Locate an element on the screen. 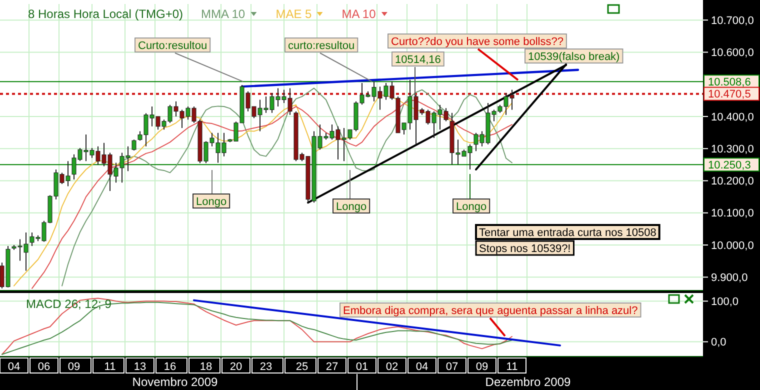 The image size is (760, 390). x-tick-label: 07 is located at coordinates (452, 366).